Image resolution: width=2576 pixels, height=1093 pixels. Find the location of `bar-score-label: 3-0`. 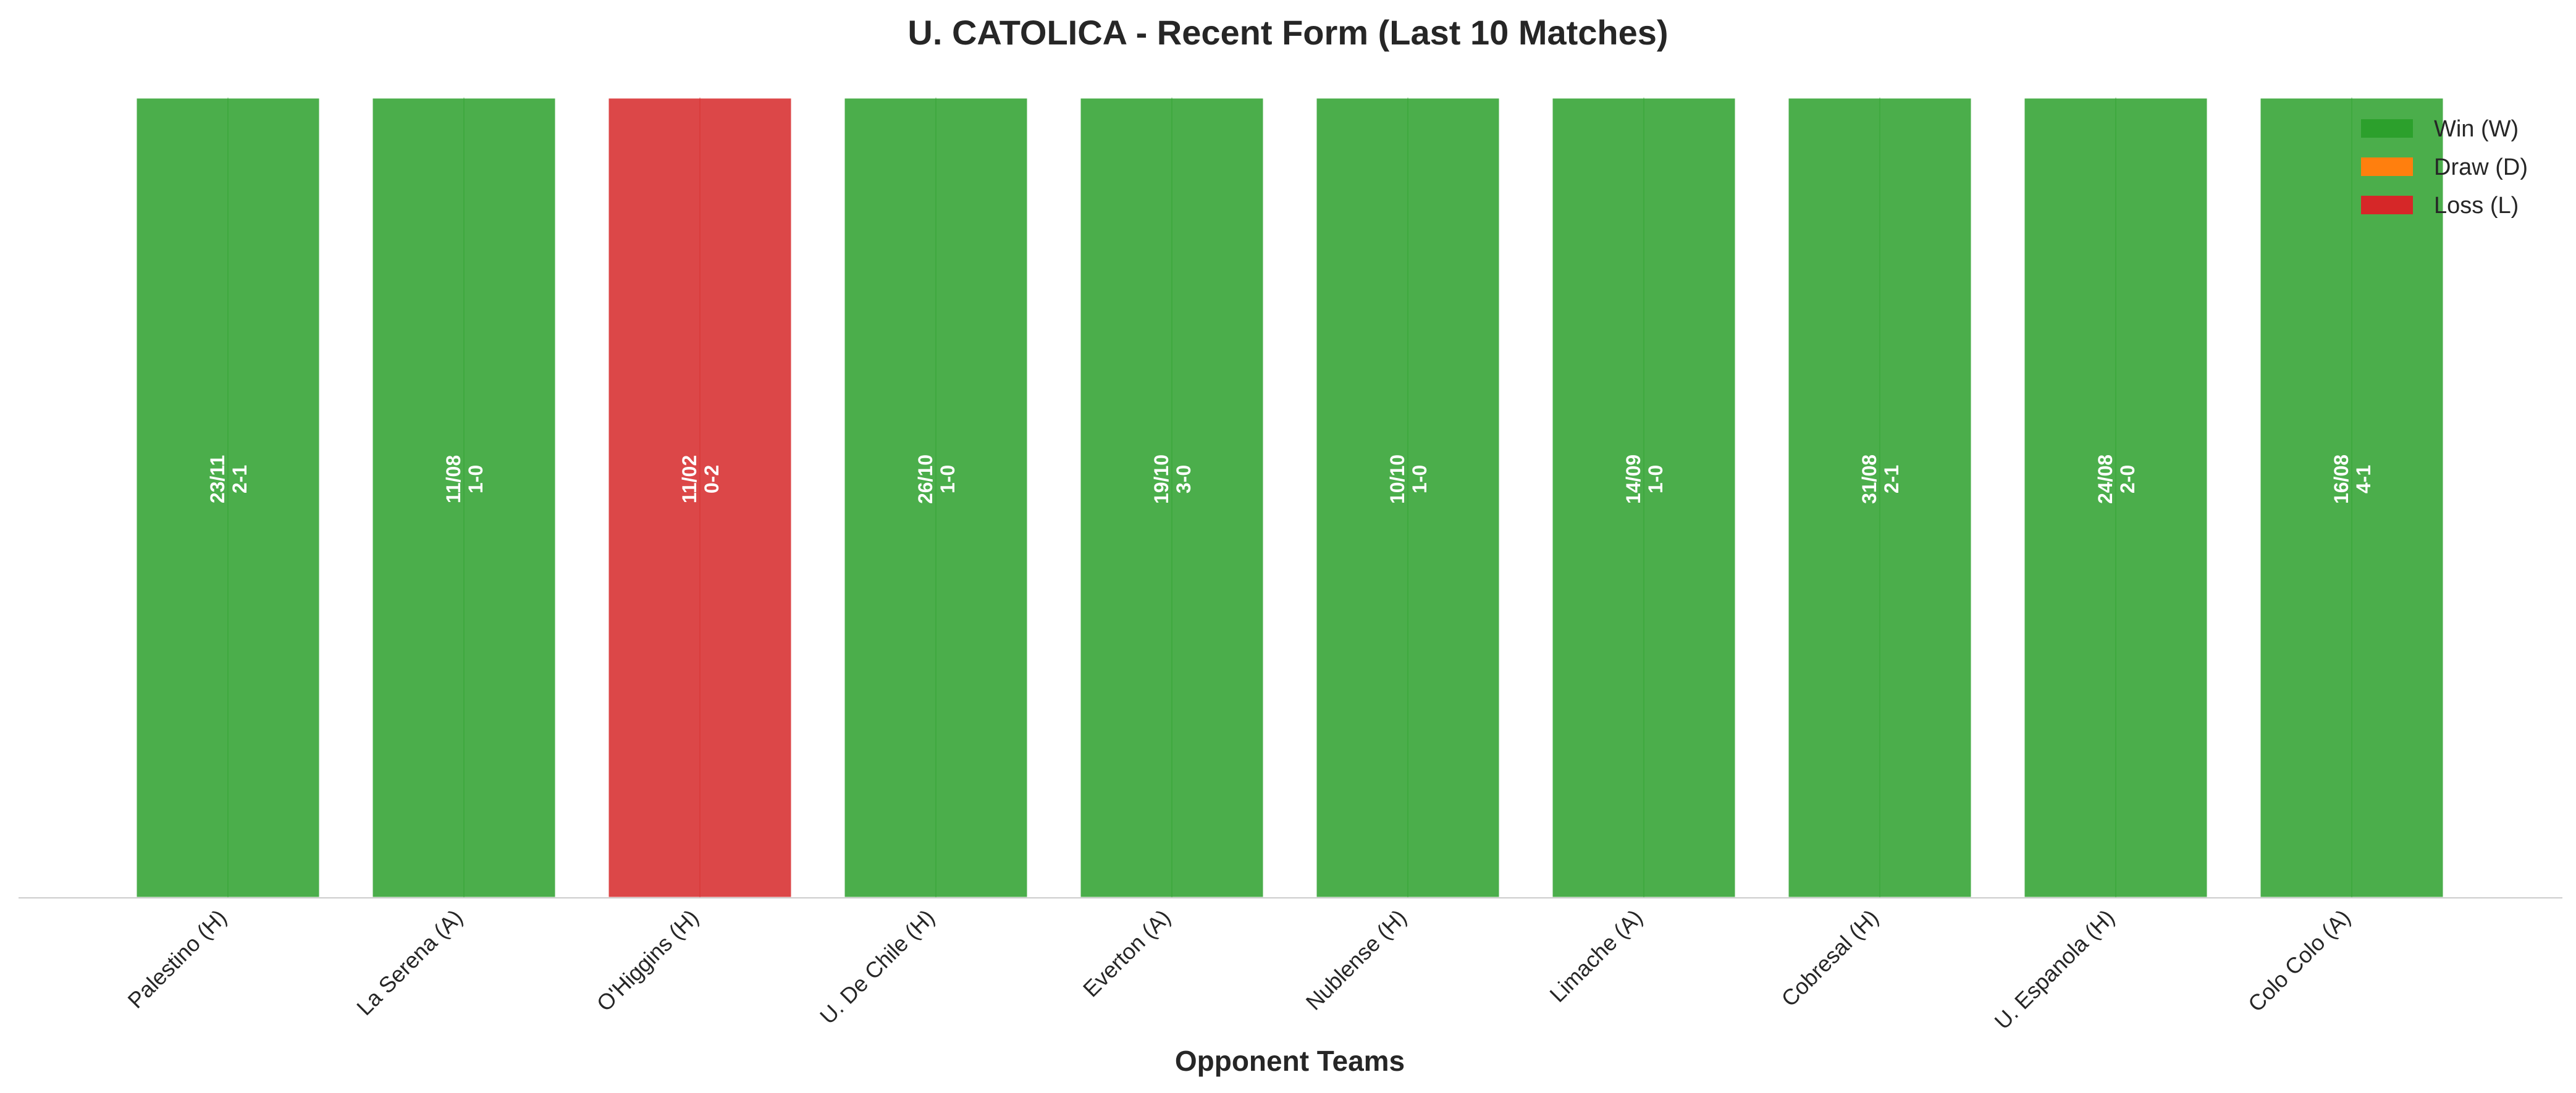

bar-score-label: 3-0 is located at coordinates (1183, 479).